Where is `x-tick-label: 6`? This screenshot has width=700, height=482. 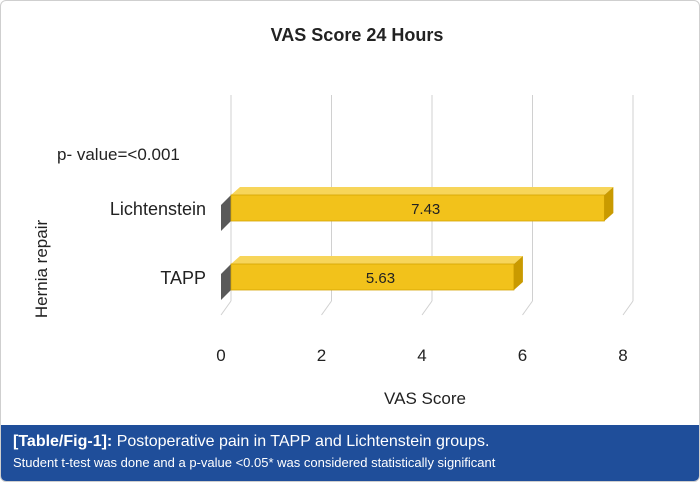
x-tick-label: 6 is located at coordinates (522, 355).